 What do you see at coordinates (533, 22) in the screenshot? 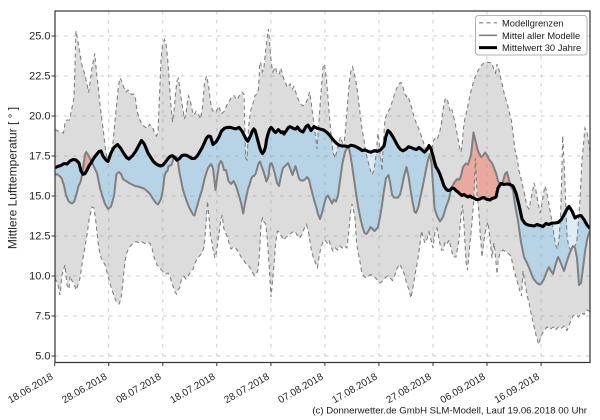
I see `svg-text: Modellgrenzen` at bounding box center [533, 22].